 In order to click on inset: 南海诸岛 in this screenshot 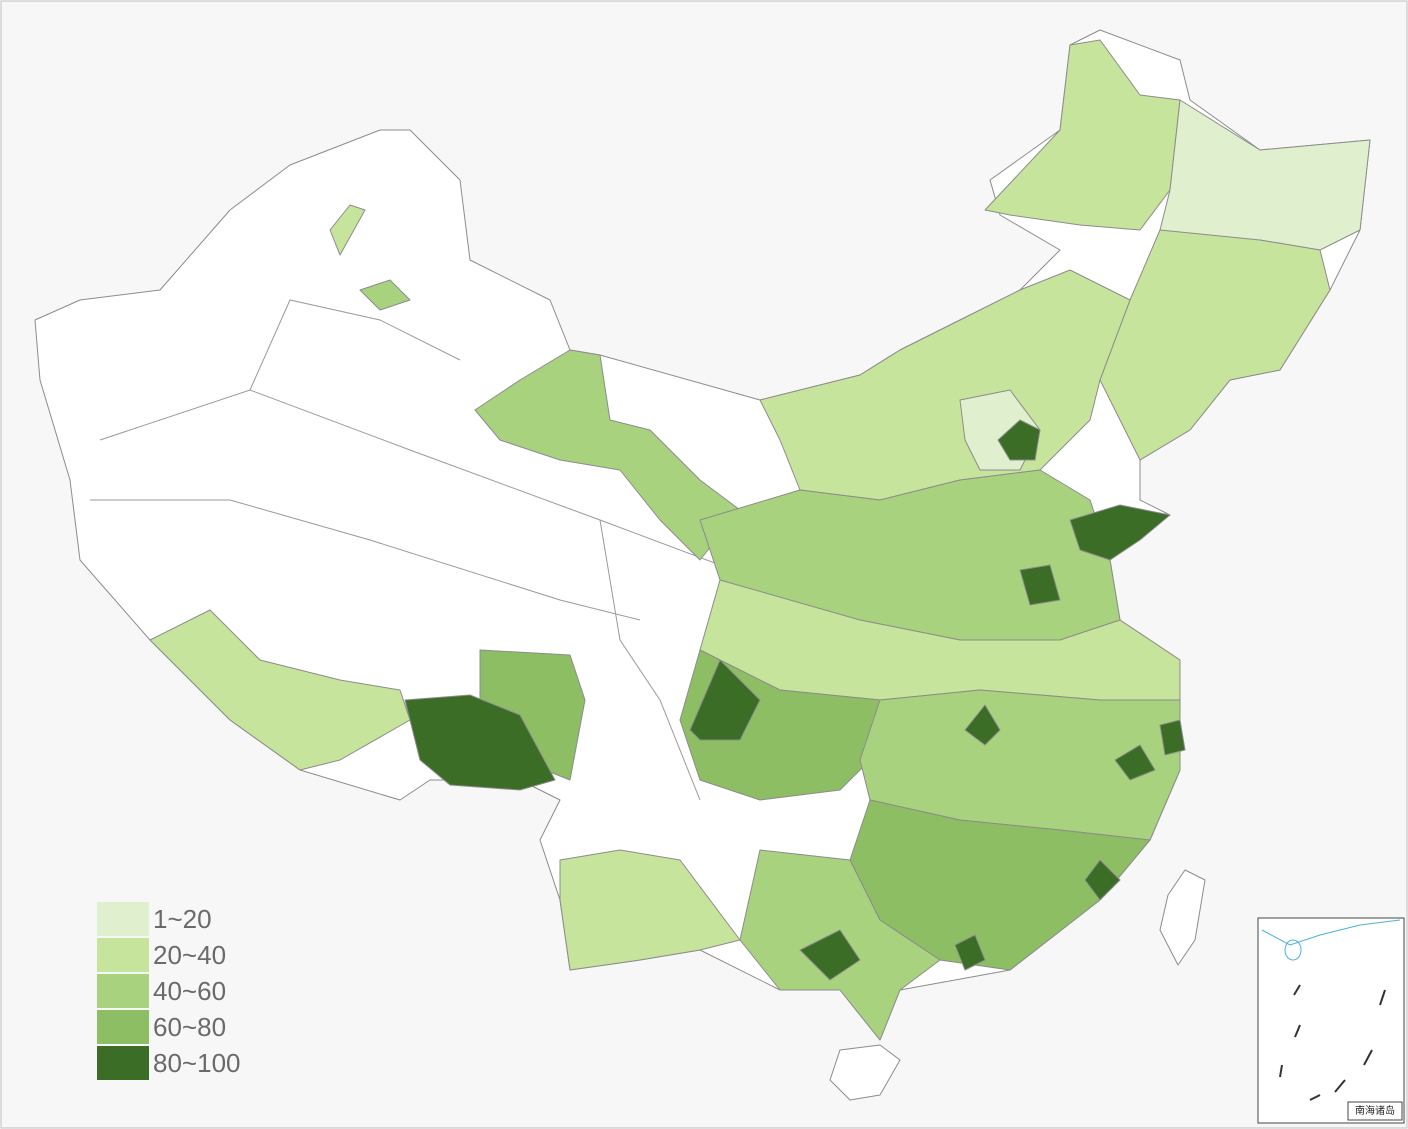, I will do `click(1331, 1020)`.